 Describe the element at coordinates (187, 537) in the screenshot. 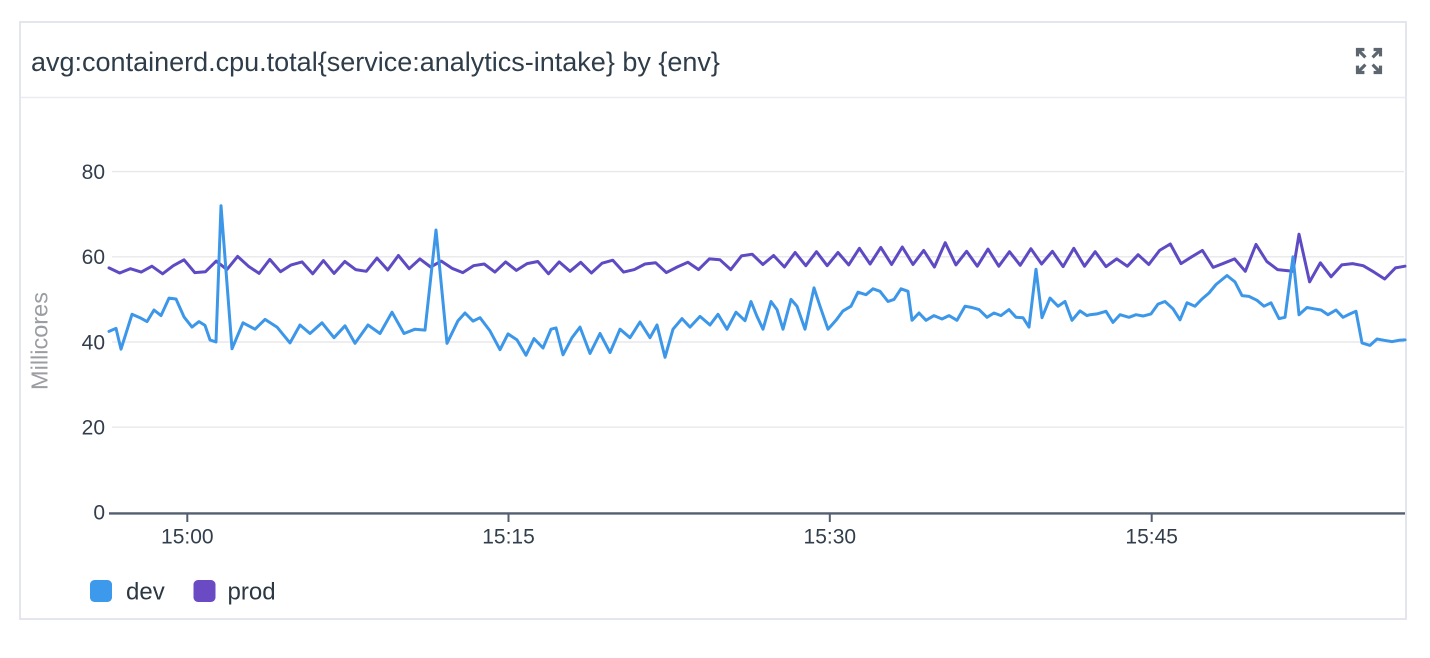

I see `svg-text: 15:00` at that location.